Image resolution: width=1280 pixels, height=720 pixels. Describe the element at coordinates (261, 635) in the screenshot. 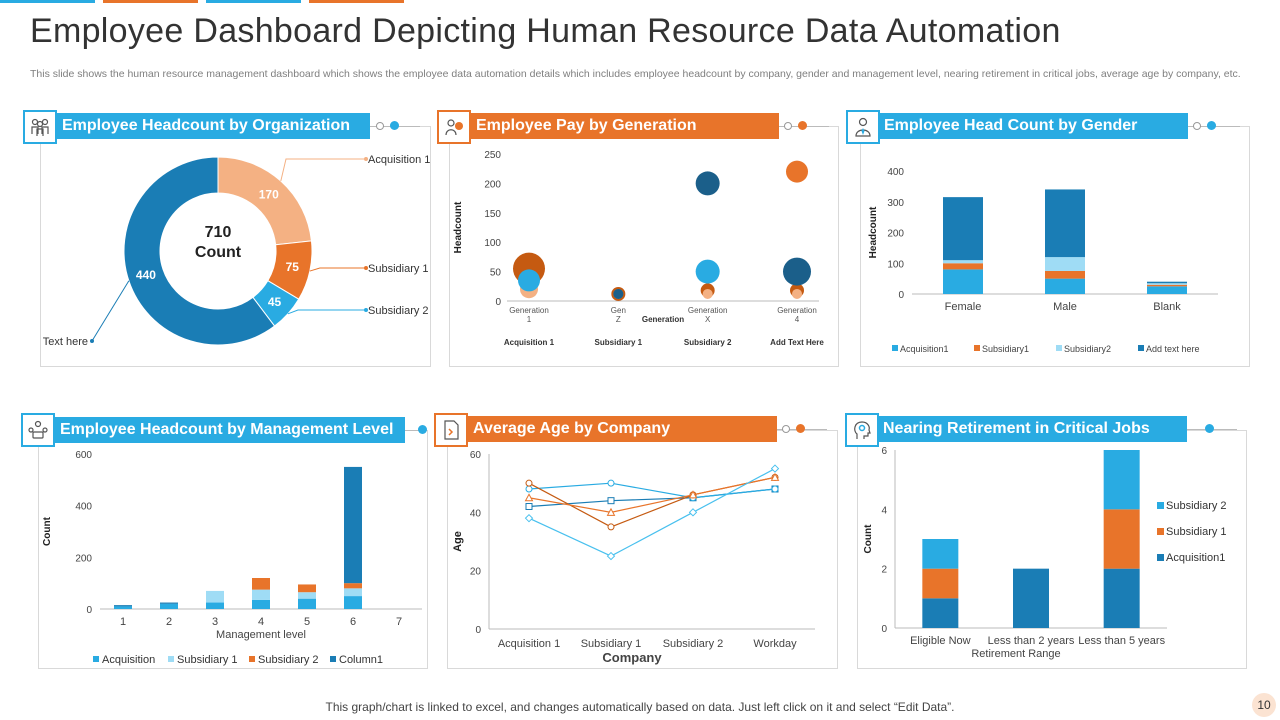

I see `x-axis-title: Management level` at that location.